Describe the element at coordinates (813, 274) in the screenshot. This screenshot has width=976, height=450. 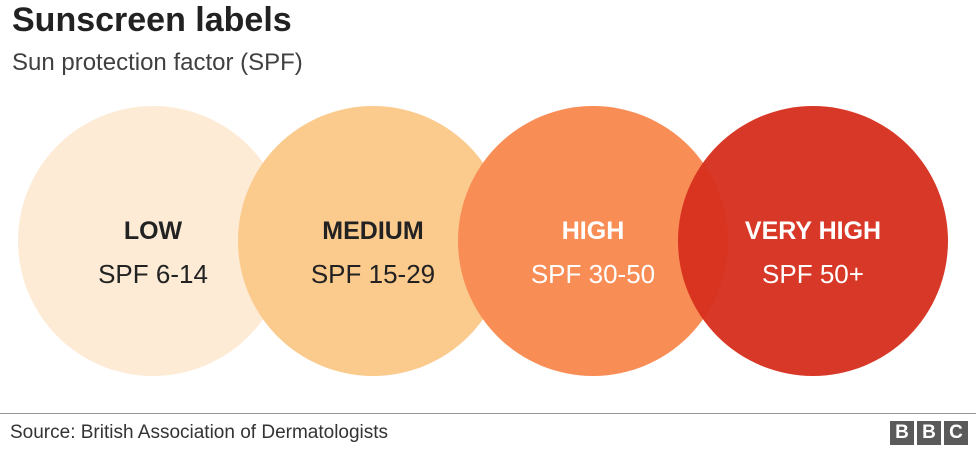
I see `level-range-very-high: SPF 50+` at that location.